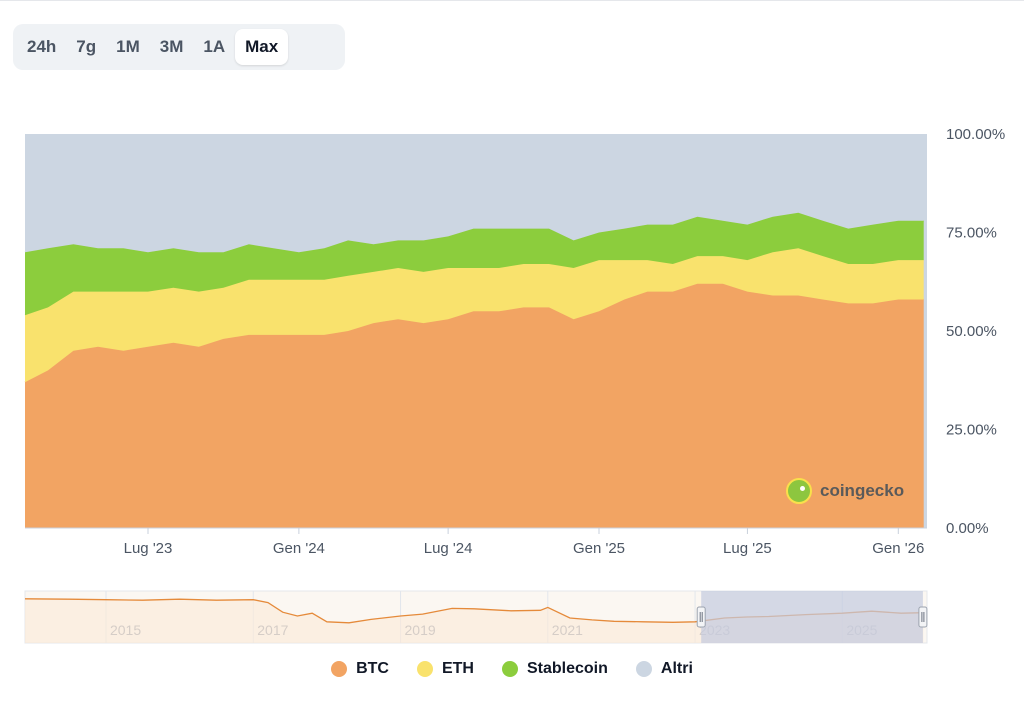 This screenshot has width=1024, height=707. I want to click on range-button-3m: 3M, so click(171, 46).